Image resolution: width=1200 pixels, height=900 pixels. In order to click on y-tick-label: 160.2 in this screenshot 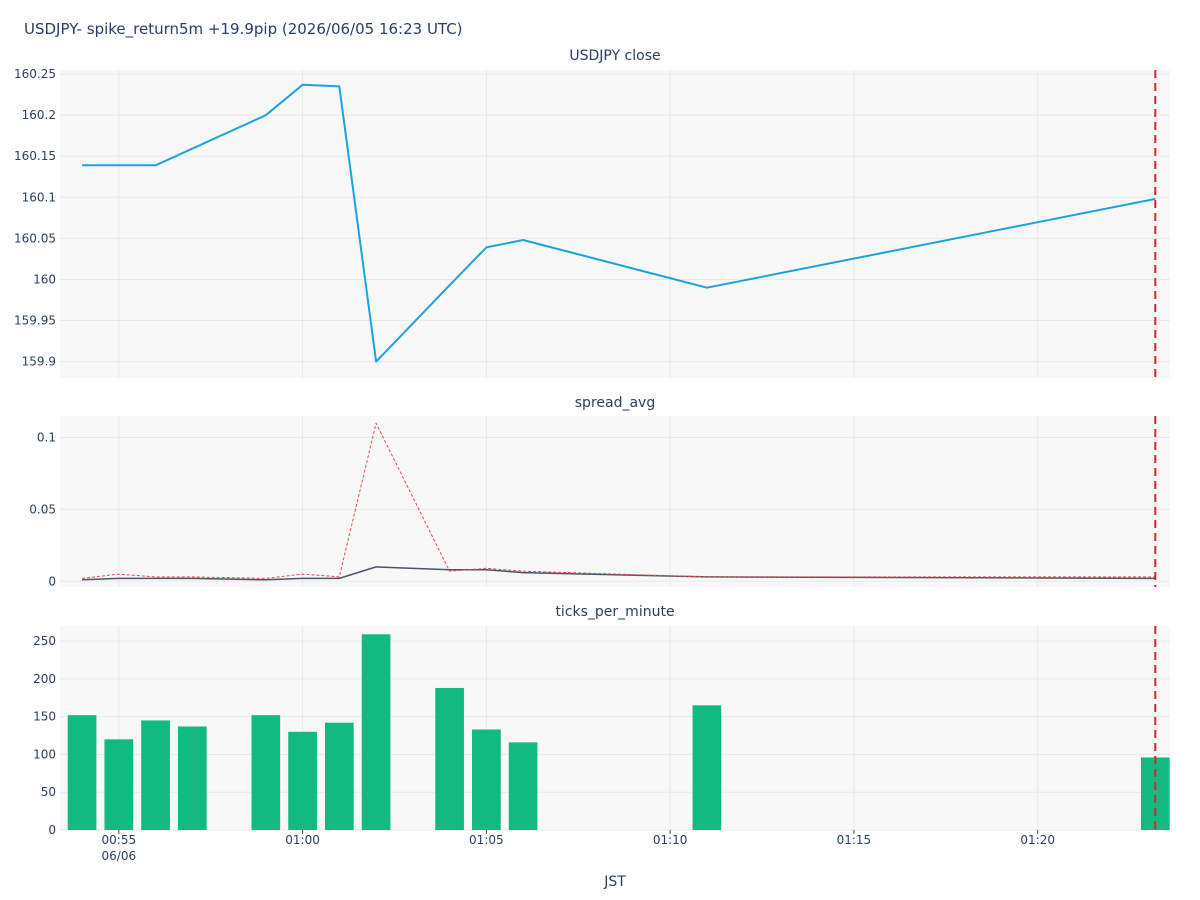, I will do `click(39, 115)`.